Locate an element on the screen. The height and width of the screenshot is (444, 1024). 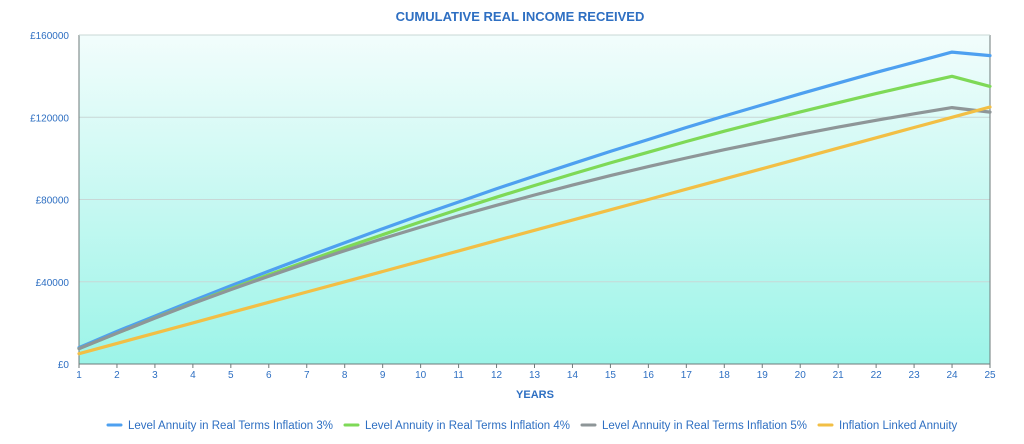
legend-label: Inflation Linked Annuity is located at coordinates (898, 426).